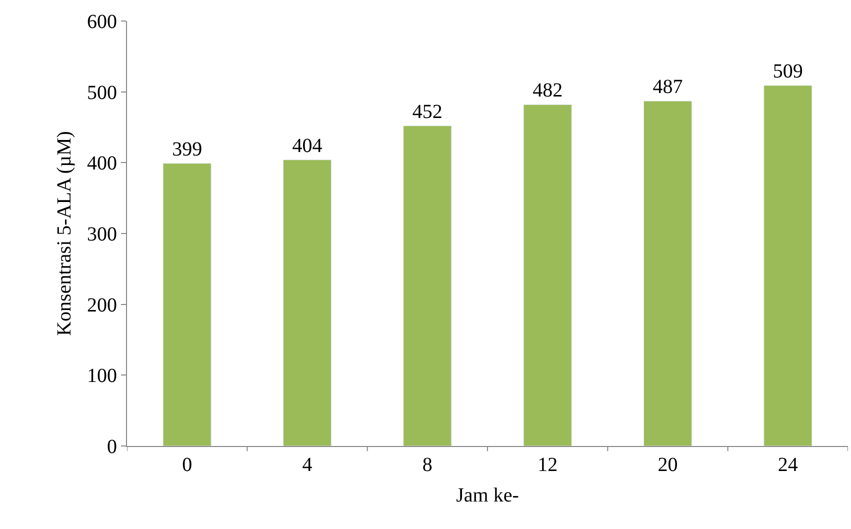 The height and width of the screenshot is (529, 851). Describe the element at coordinates (307, 145) in the screenshot. I see `data-label: 404` at that location.